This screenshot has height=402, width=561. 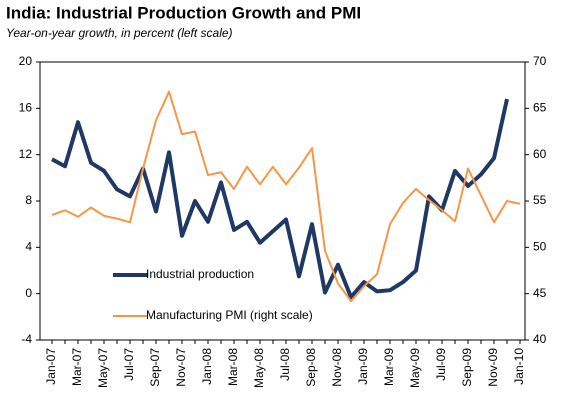 What do you see at coordinates (28, 247) in the screenshot?
I see `y-tick-label: 4` at bounding box center [28, 247].